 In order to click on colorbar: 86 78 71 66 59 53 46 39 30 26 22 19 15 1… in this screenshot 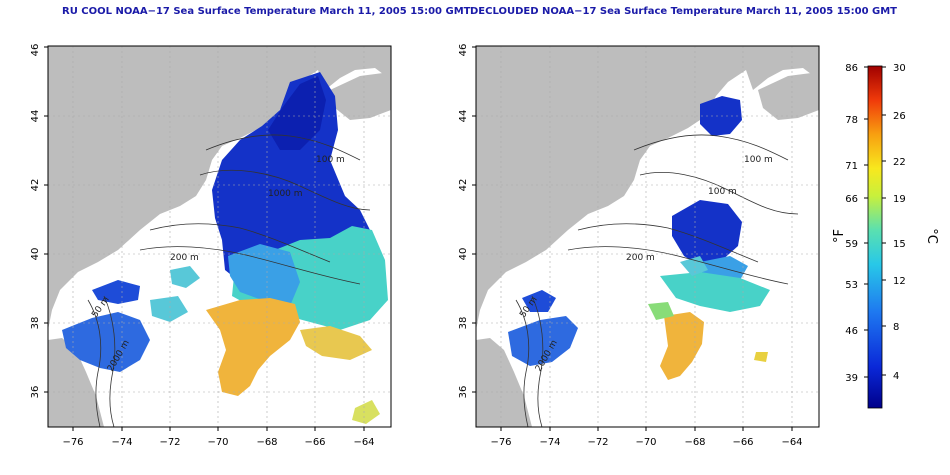, I will do `click(885, 236)`.